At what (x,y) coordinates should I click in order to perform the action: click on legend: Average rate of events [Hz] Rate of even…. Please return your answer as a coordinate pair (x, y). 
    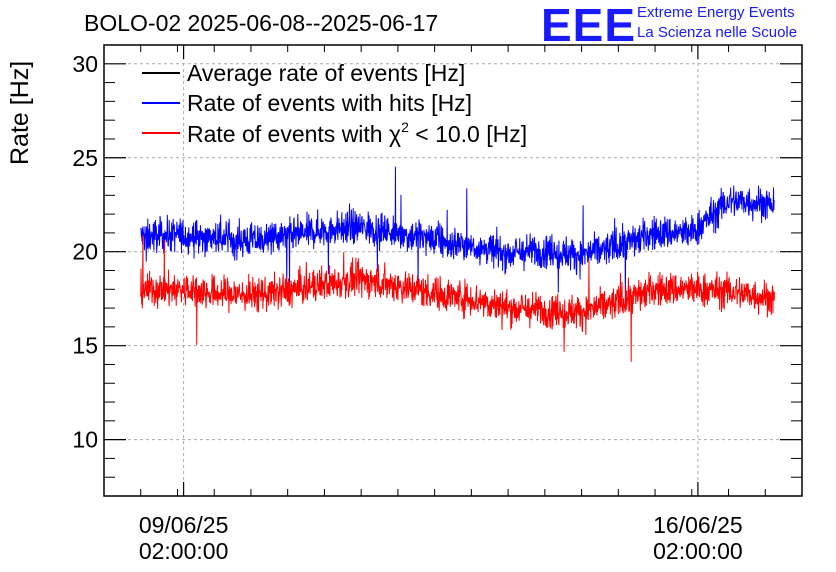
    Looking at the image, I should click on (334, 103).